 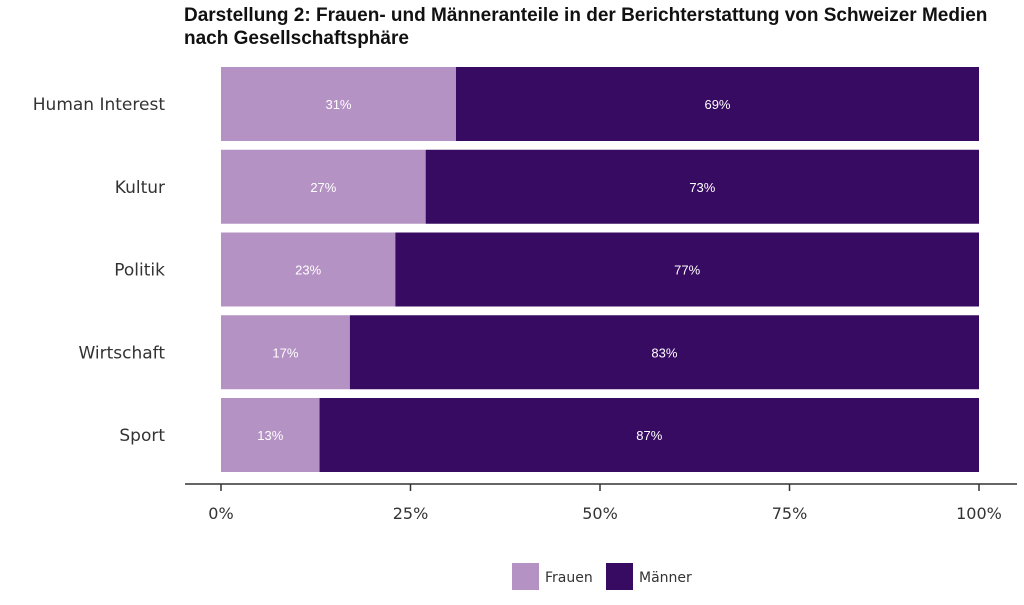 I want to click on x-tick-label: 0%, so click(x=220, y=513).